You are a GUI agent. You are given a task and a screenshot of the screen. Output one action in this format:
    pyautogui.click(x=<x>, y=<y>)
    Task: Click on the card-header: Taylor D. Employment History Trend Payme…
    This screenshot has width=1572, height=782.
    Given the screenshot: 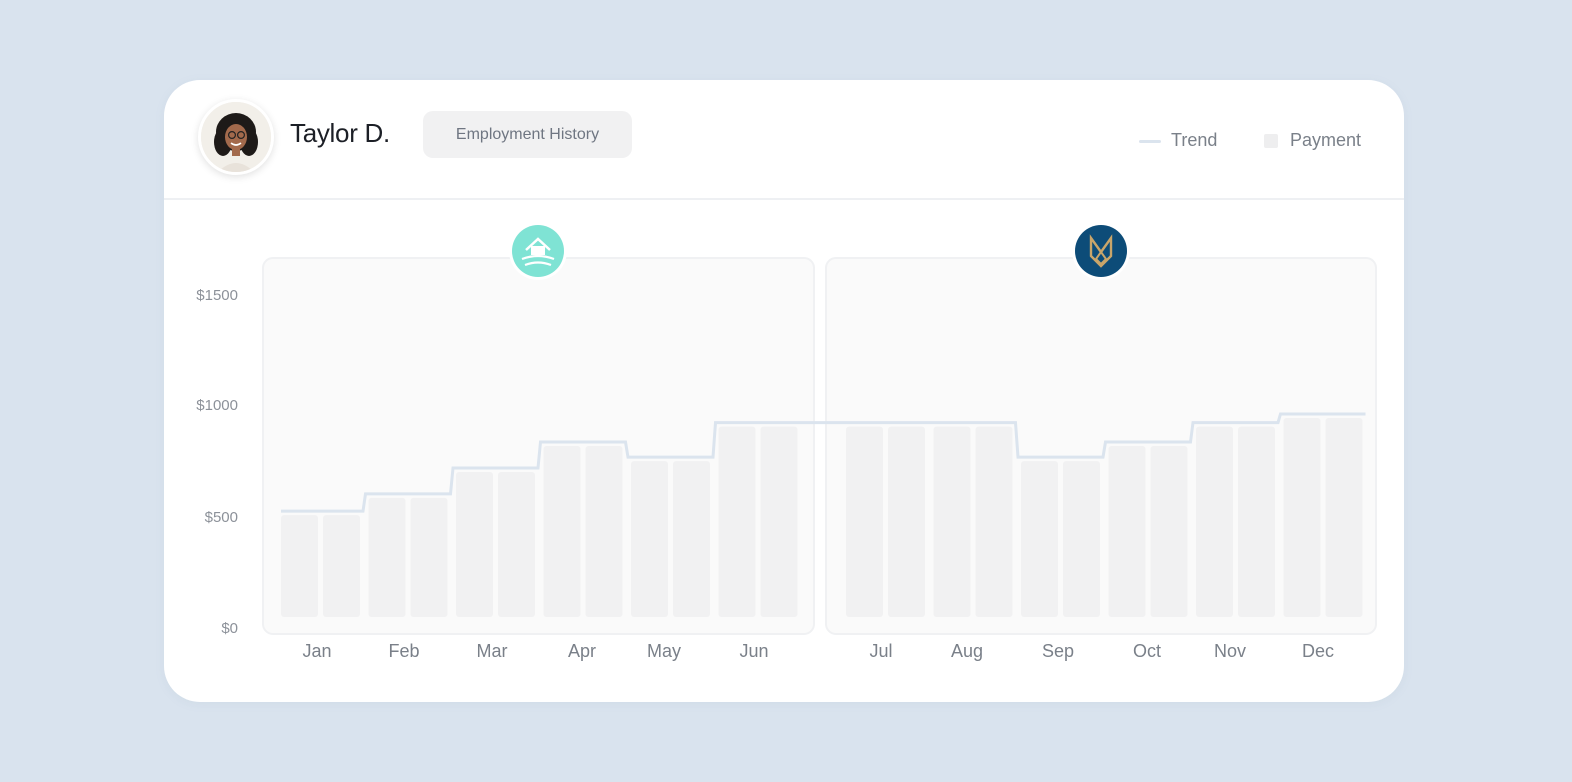 What is the action you would take?
    pyautogui.click(x=784, y=140)
    